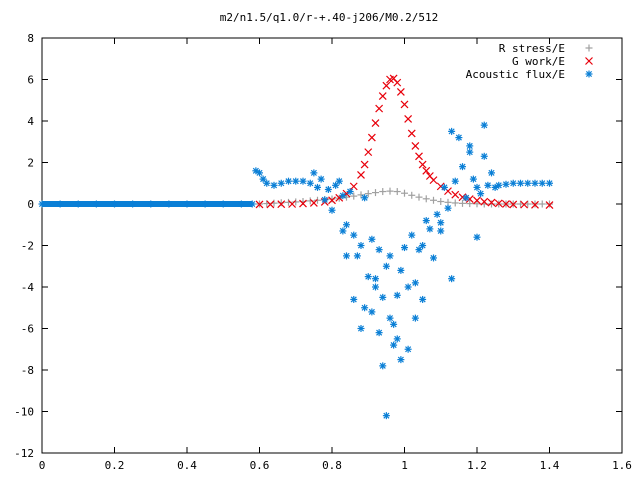 Image resolution: width=640 pixels, height=480 pixels. I want to click on x-tick-label: 1, so click(404, 465).